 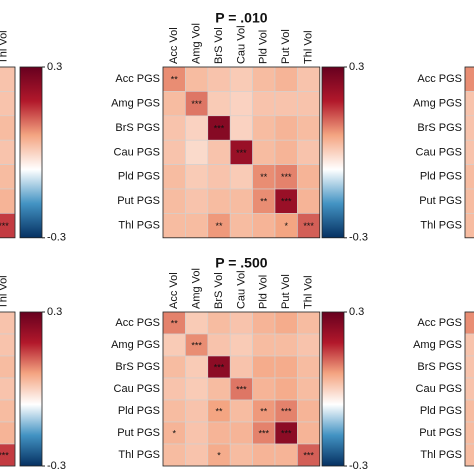 I want to click on column-label: Put Vol, so click(x=286, y=291).